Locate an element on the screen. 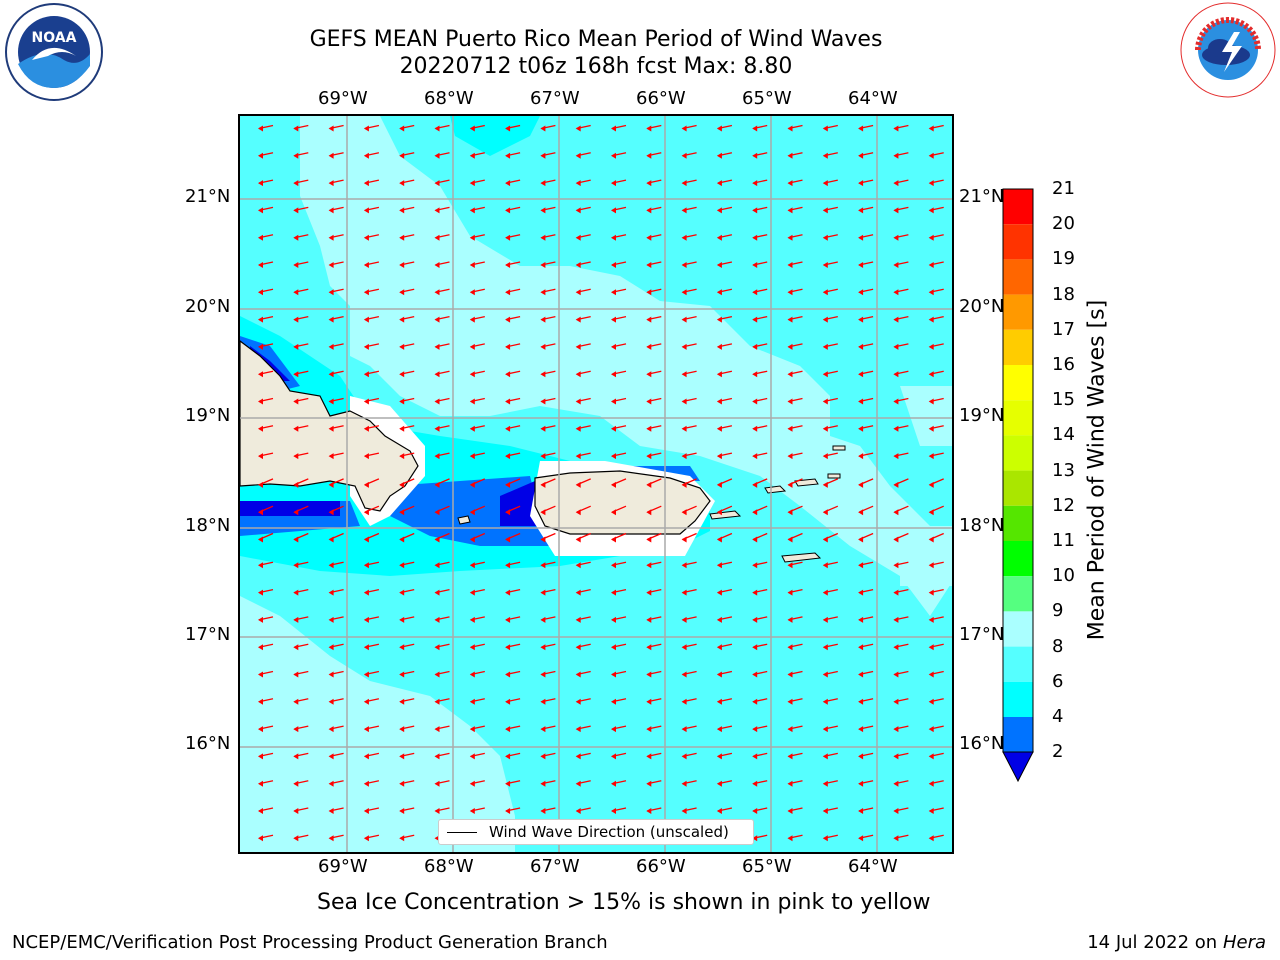 This screenshot has height=960, width=1280. colorbar-tick-label: 11 is located at coordinates (1063, 540).